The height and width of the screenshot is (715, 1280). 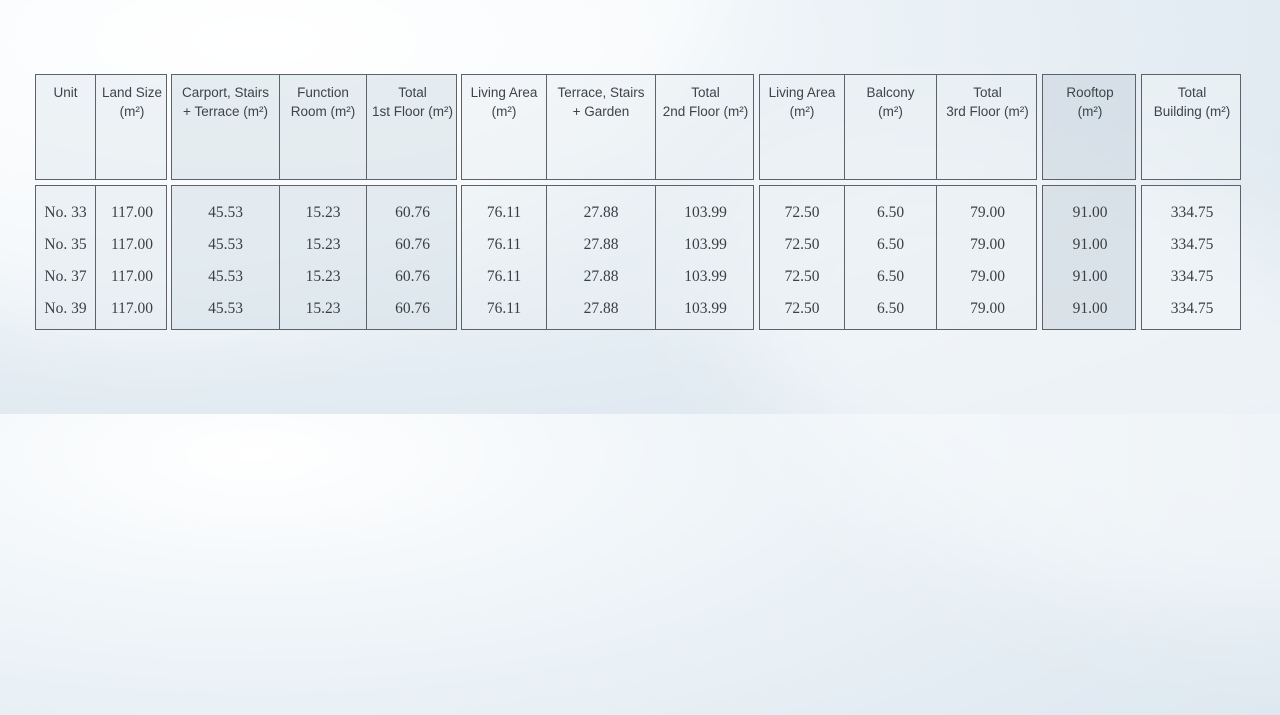 I want to click on column-header-label: Balcony (m²), so click(x=890, y=102).